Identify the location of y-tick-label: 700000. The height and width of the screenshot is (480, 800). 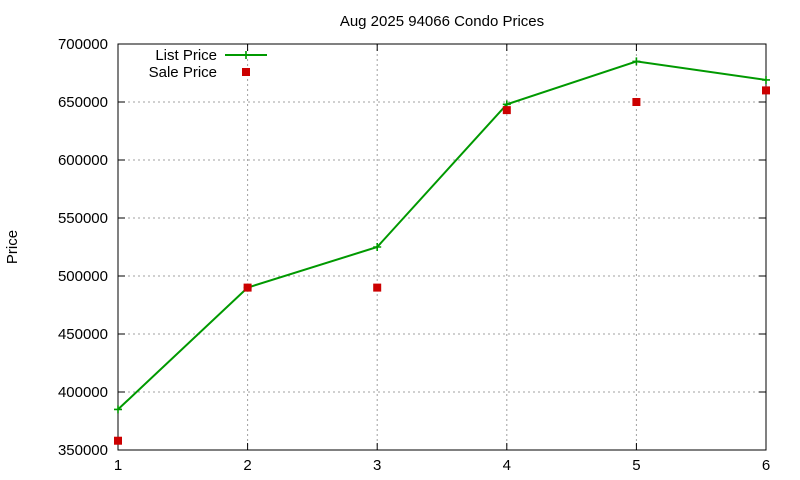
(83, 44).